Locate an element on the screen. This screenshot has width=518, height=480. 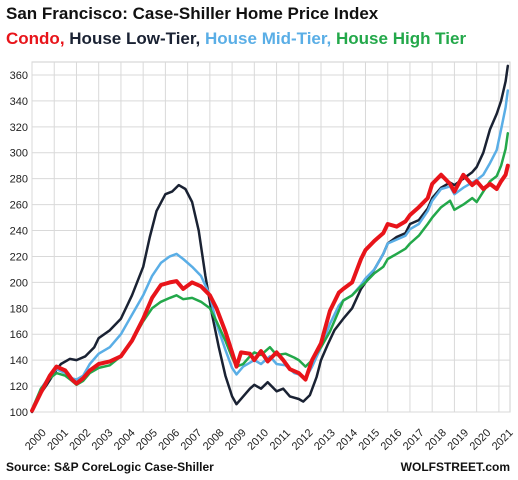
legend-condo: Condo, is located at coordinates (35, 38).